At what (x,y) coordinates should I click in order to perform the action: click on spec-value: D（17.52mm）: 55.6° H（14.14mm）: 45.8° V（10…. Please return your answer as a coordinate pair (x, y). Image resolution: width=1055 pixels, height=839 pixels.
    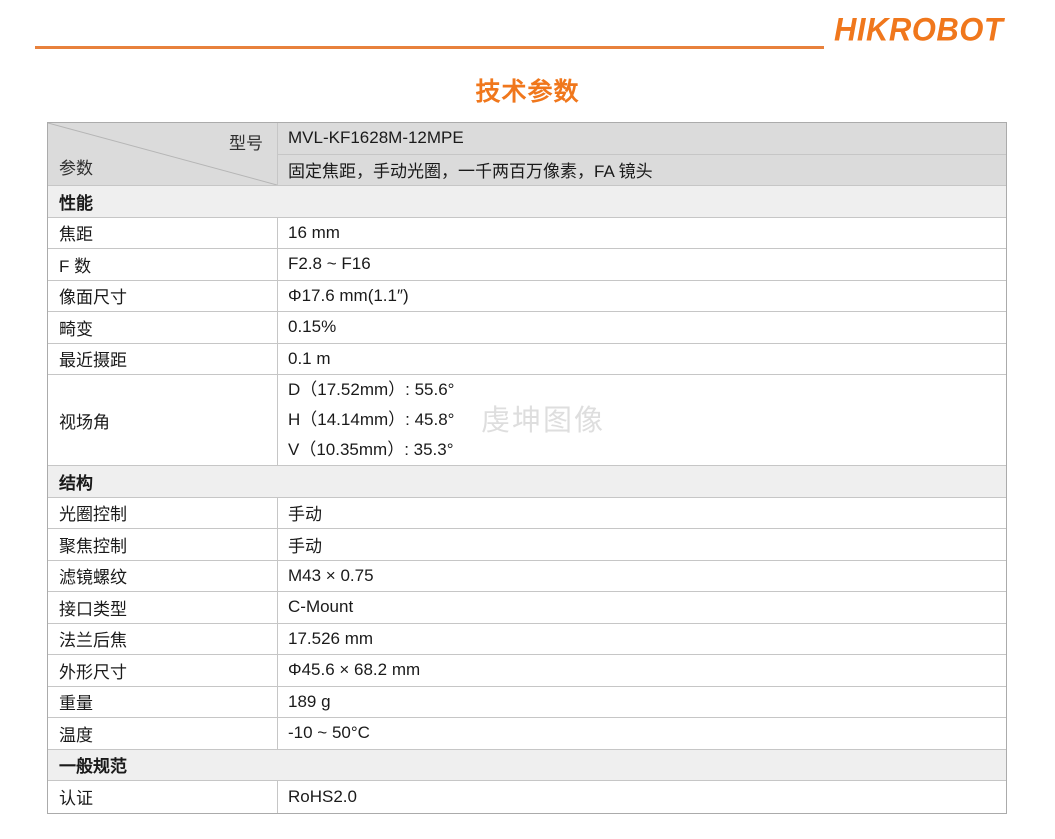
    Looking at the image, I should click on (642, 420).